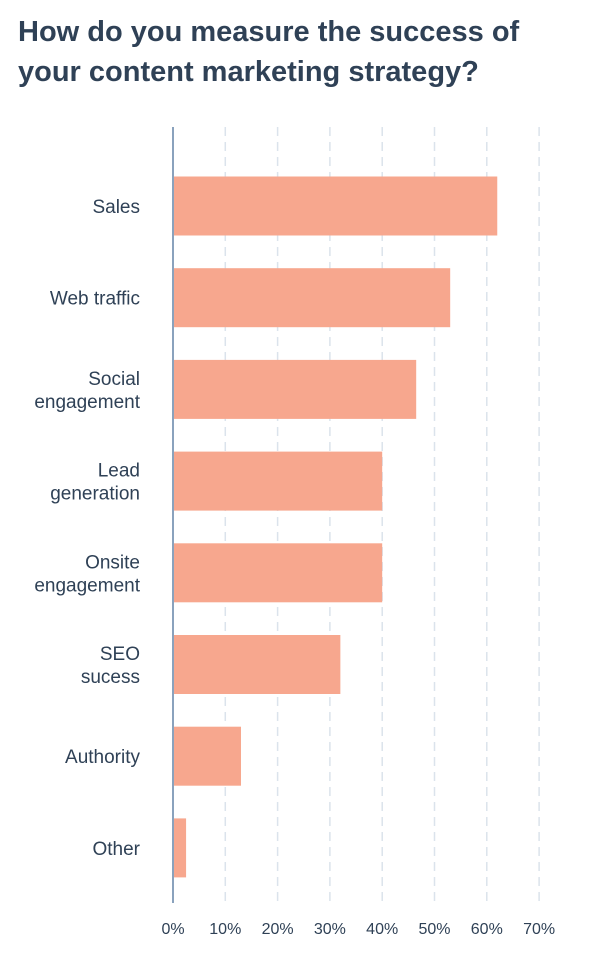  Describe the element at coordinates (120, 654) in the screenshot. I see `category-label: SEO` at that location.